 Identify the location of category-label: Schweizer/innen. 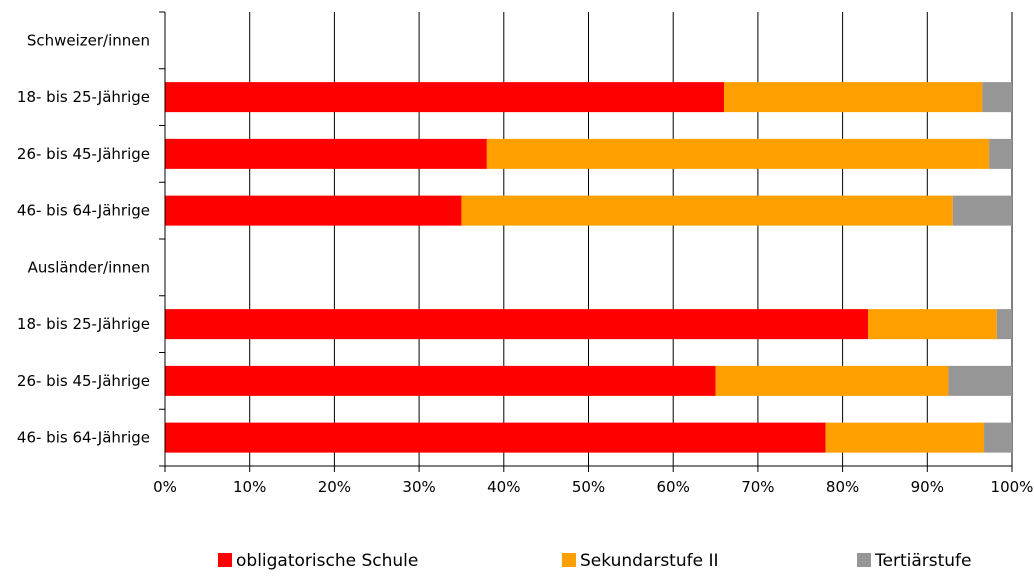
(88, 40).